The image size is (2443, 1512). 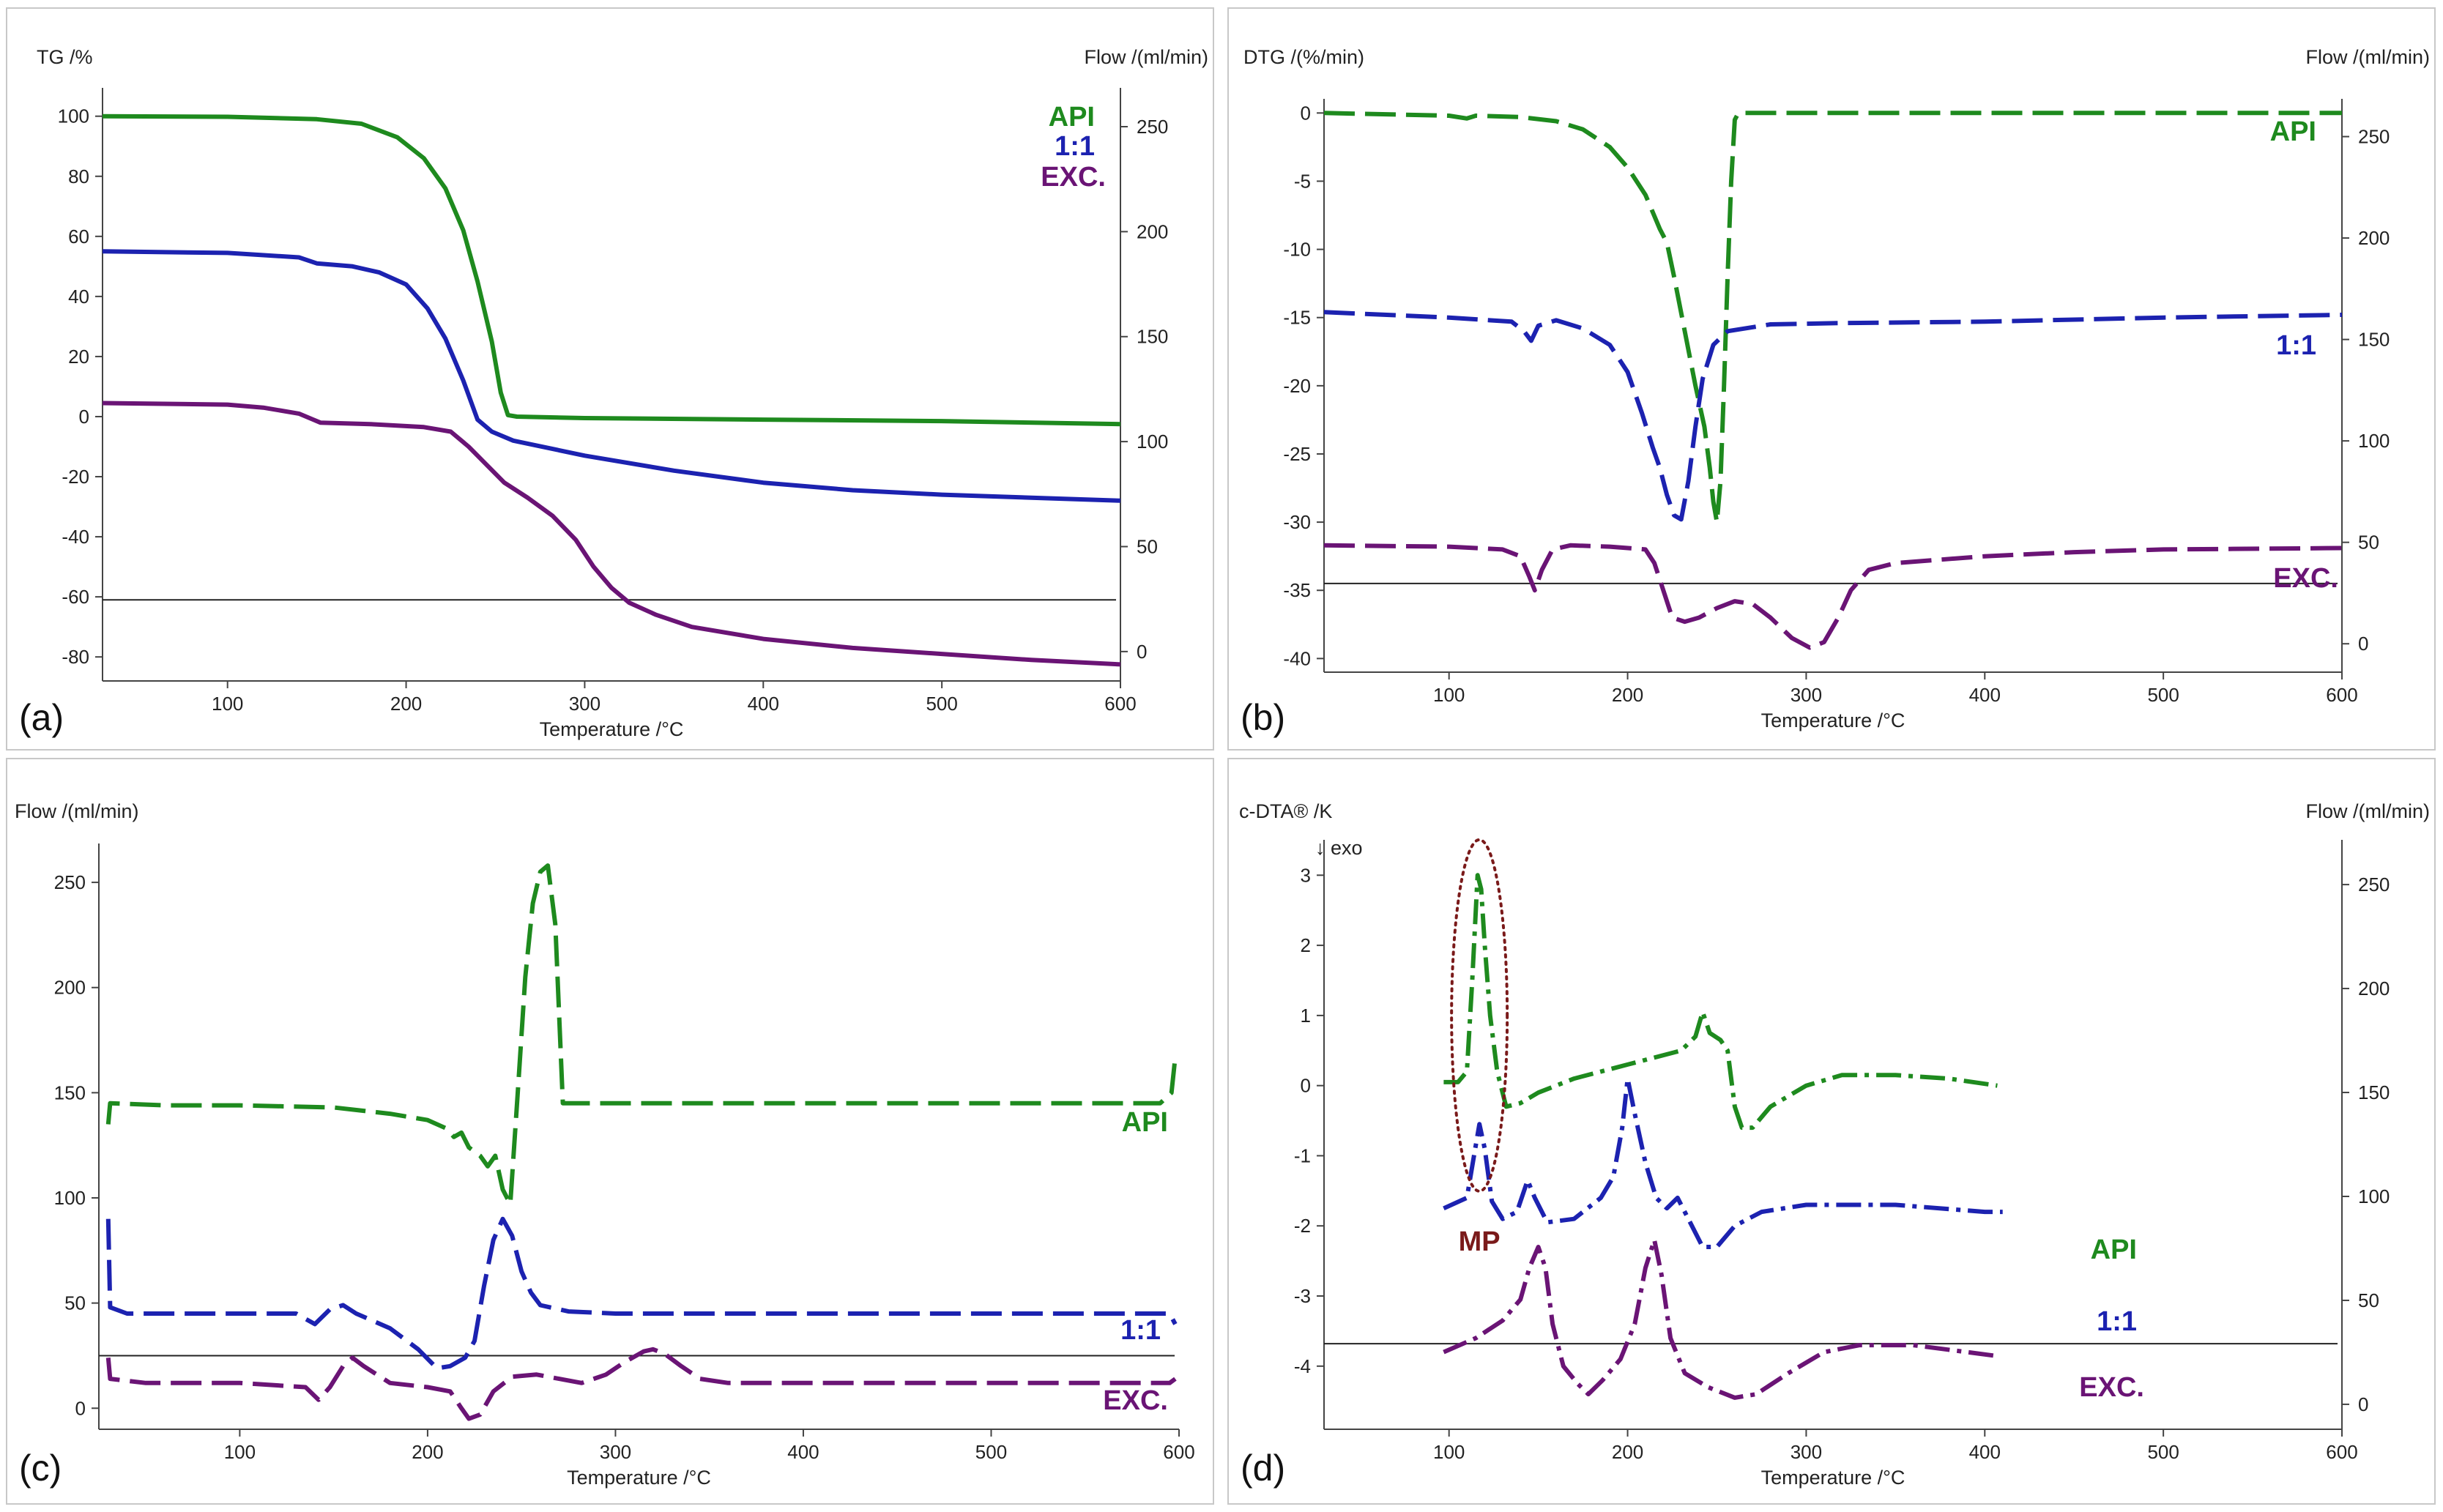 I want to click on y-tick-label: -35, so click(x=1297, y=590).